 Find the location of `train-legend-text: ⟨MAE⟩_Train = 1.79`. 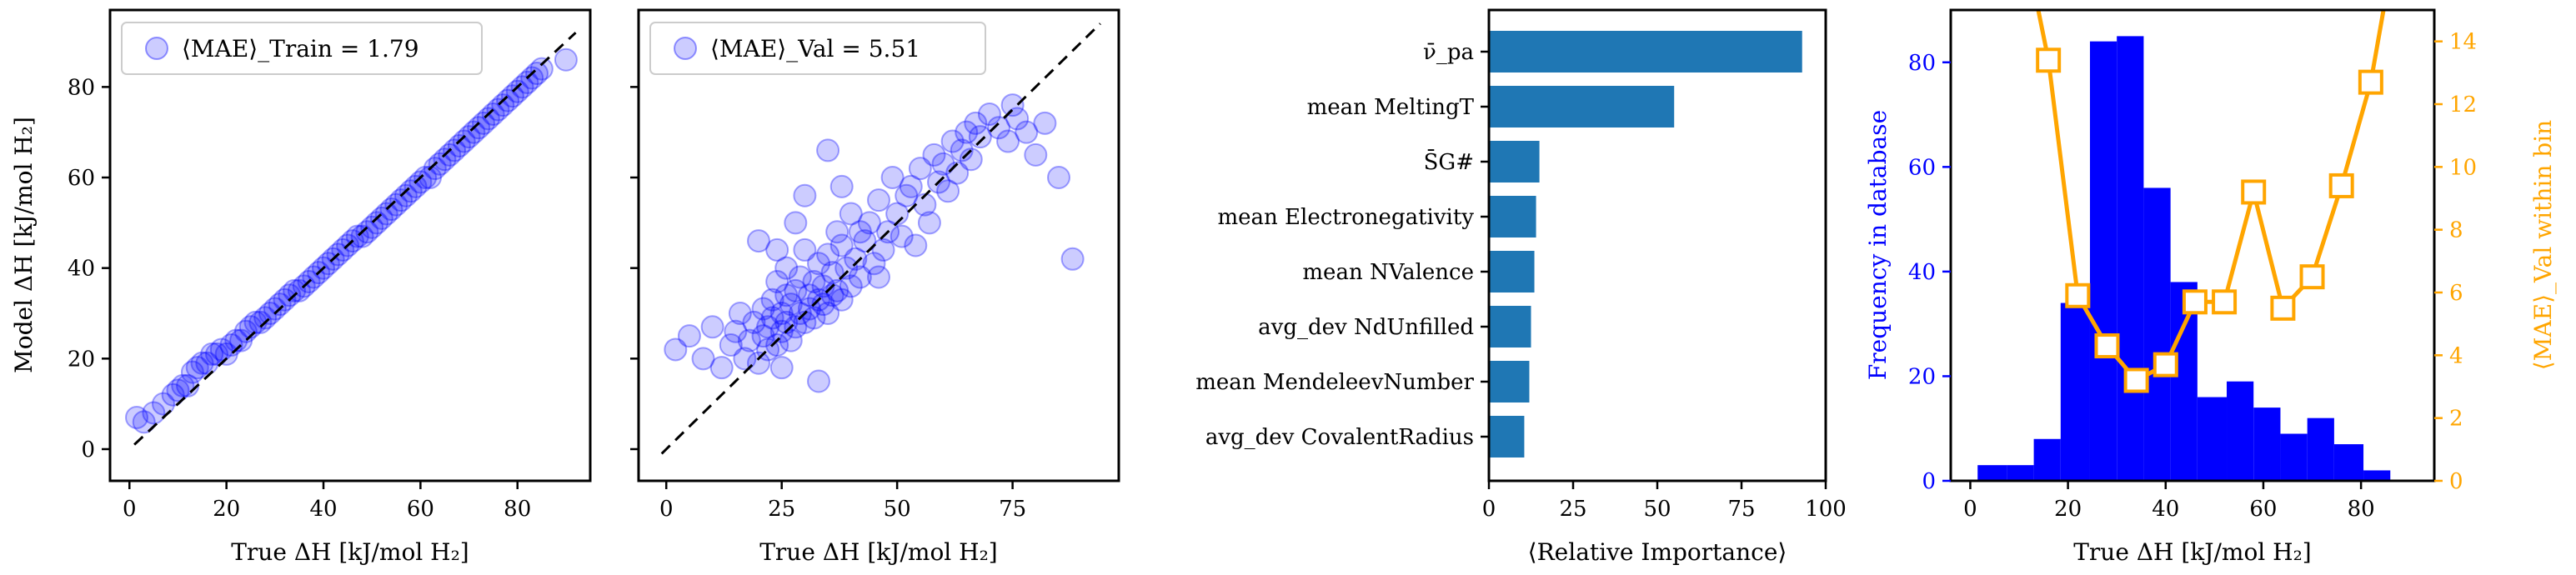

train-legend-text: ⟨MAE⟩_Train = 1.79 is located at coordinates (300, 48).